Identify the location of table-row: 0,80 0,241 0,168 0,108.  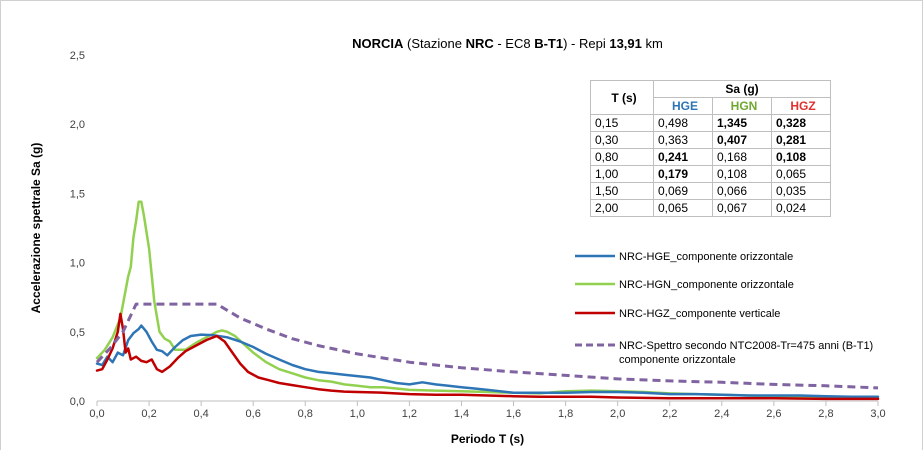
(710, 157).